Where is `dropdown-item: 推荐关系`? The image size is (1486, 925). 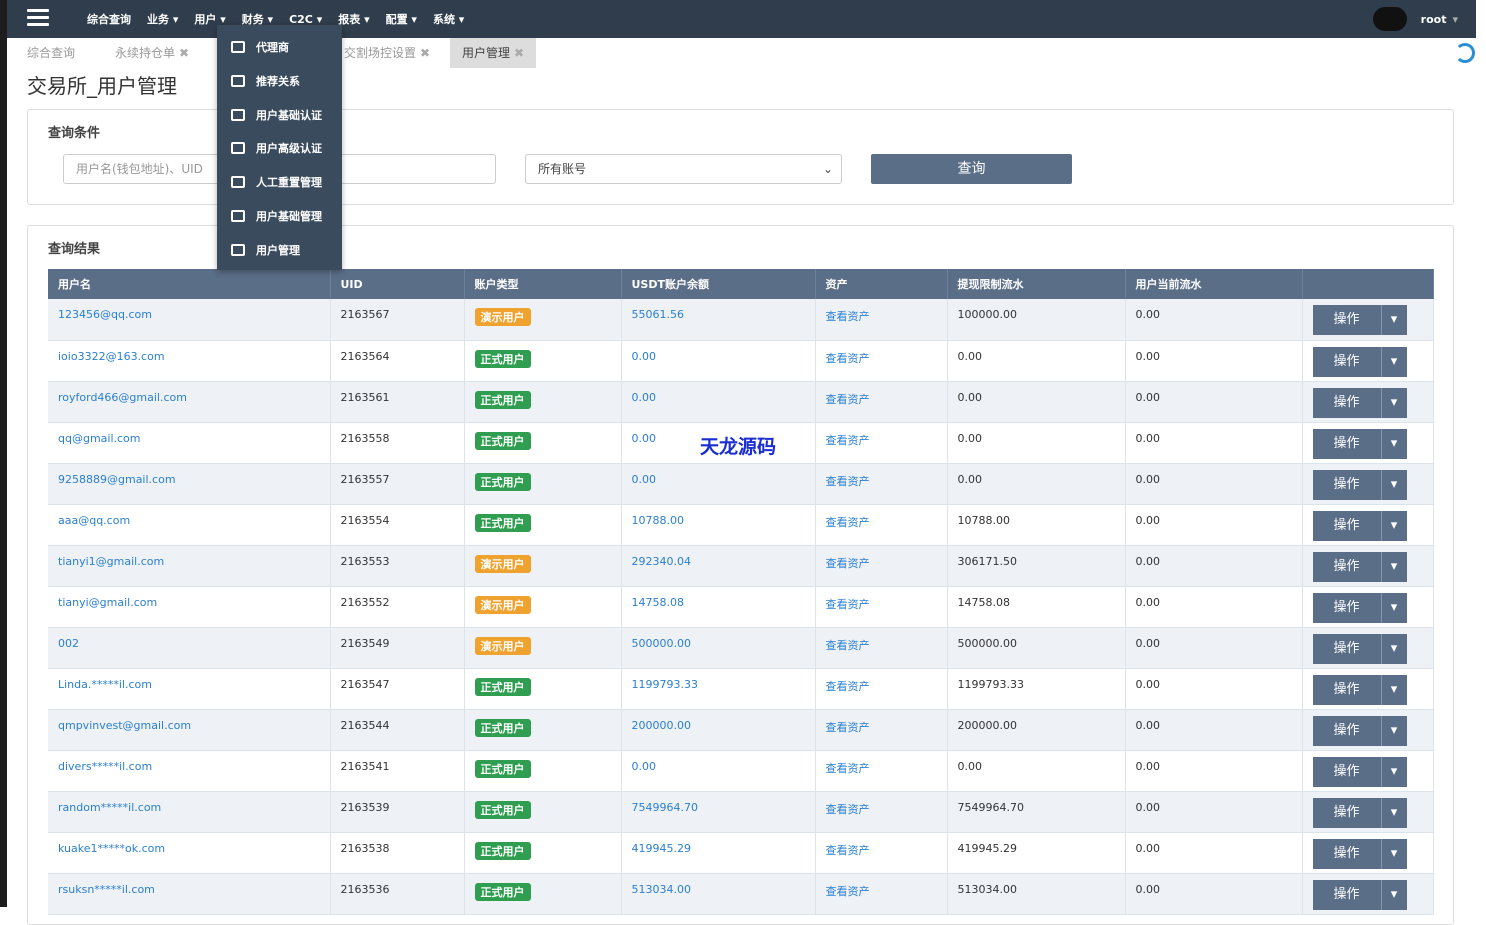
dropdown-item: 推荐关系 is located at coordinates (265, 81).